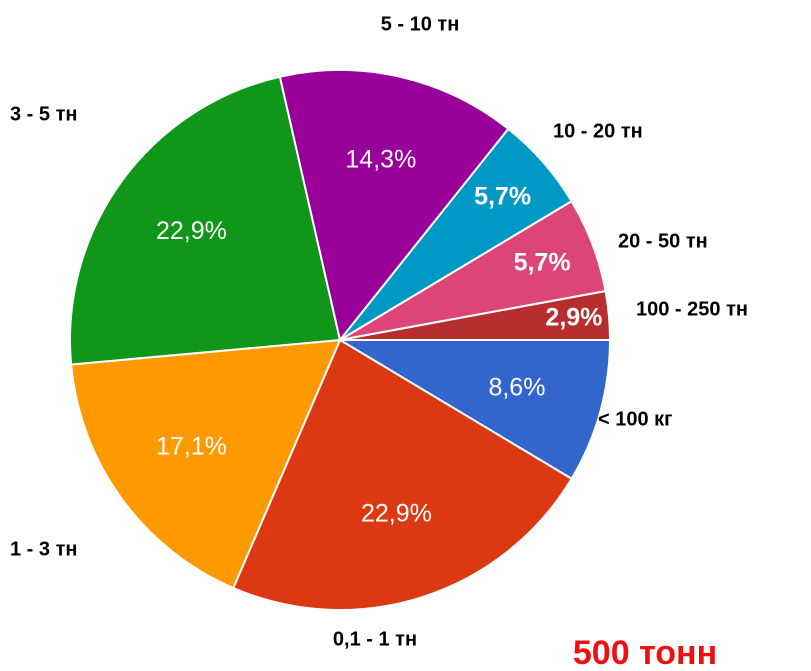  Describe the element at coordinates (516, 388) in the screenshot. I see `data-label: 8,6%` at that location.